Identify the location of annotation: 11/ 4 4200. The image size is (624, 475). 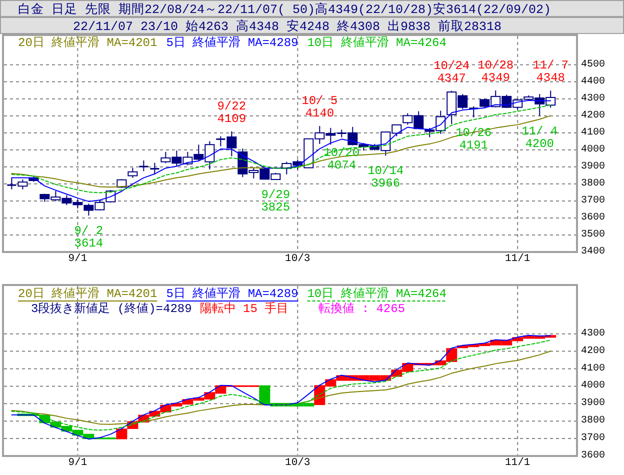
(540, 137).